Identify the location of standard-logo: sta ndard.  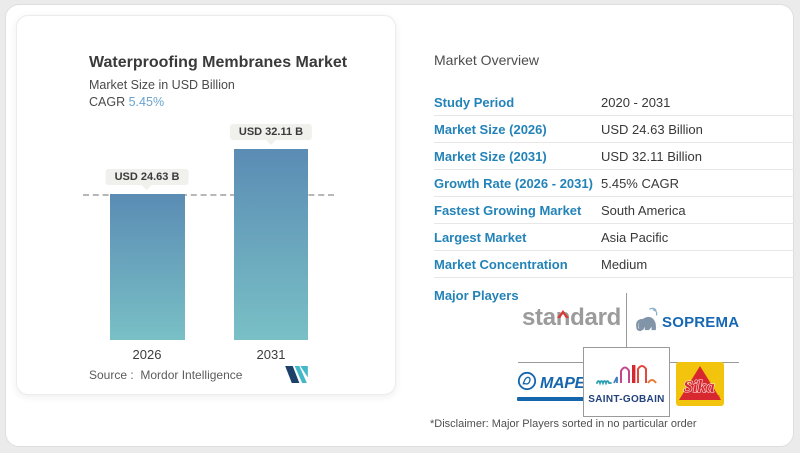
(571, 318).